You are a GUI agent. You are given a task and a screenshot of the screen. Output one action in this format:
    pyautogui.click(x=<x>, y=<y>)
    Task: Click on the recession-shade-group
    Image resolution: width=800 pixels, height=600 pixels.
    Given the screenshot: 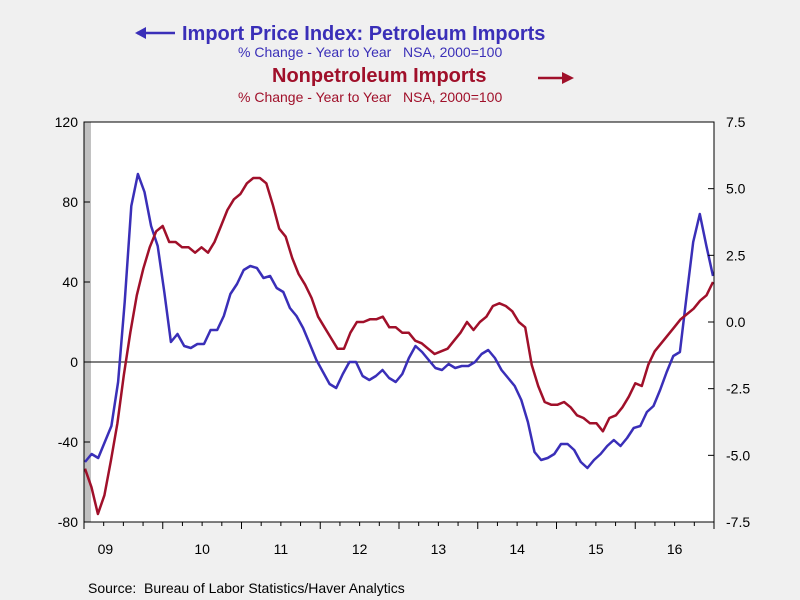 What is the action you would take?
    pyautogui.click(x=87, y=322)
    